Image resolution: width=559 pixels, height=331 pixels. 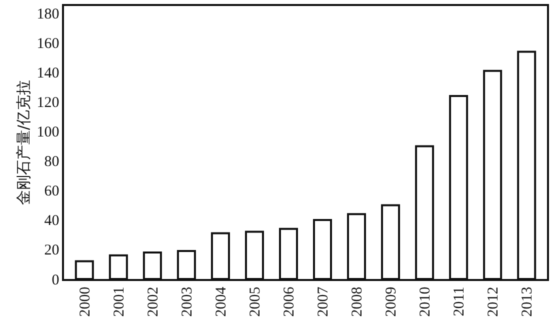 I want to click on x-tick-label: 2012, so click(x=493, y=301).